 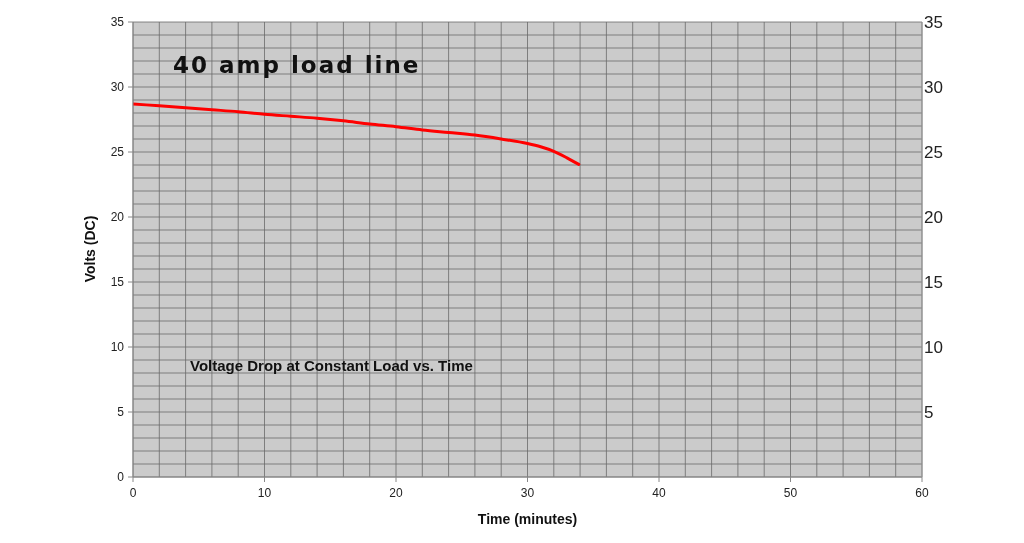 What do you see at coordinates (922, 493) in the screenshot?
I see `x-tick-label: 60` at bounding box center [922, 493].